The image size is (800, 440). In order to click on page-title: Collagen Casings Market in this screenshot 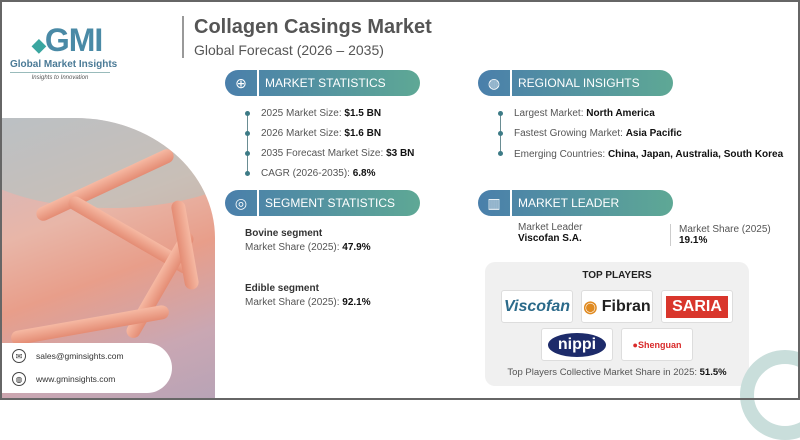, I will do `click(313, 27)`.